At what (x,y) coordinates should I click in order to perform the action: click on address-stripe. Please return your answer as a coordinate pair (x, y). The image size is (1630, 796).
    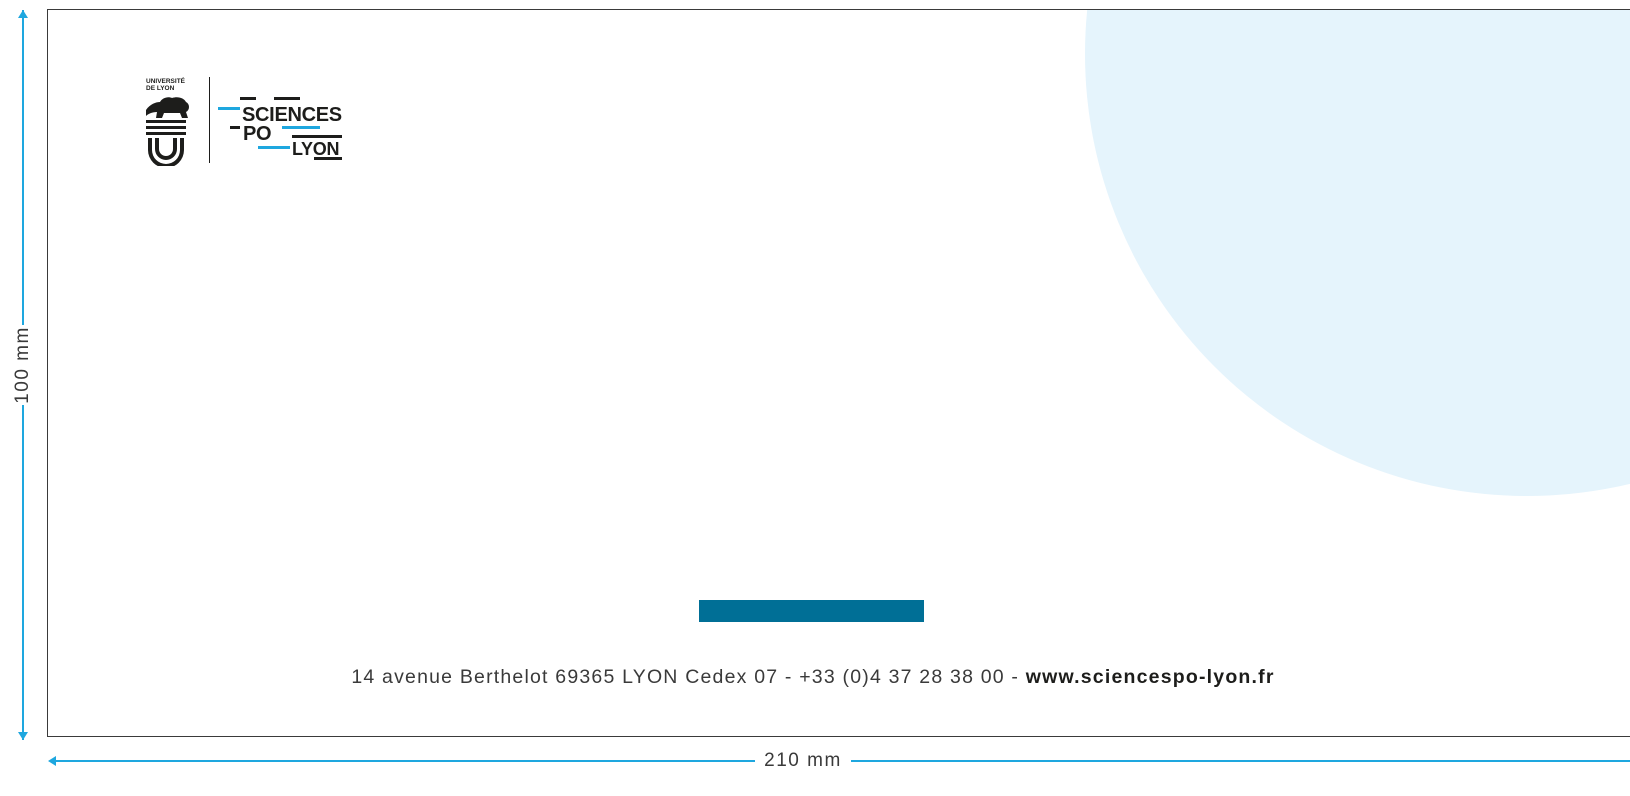
    Looking at the image, I should click on (811, 611).